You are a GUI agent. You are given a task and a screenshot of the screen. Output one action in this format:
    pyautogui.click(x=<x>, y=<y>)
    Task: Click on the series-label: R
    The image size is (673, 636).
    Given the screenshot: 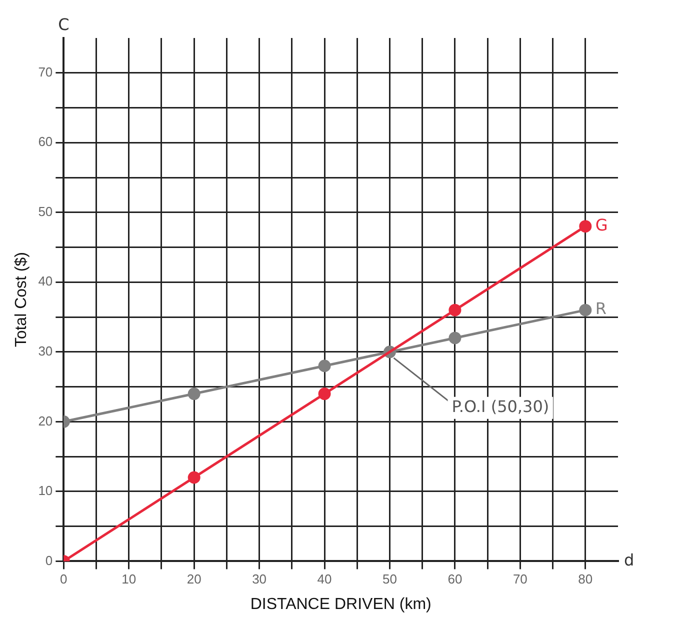 What is the action you would take?
    pyautogui.click(x=601, y=308)
    